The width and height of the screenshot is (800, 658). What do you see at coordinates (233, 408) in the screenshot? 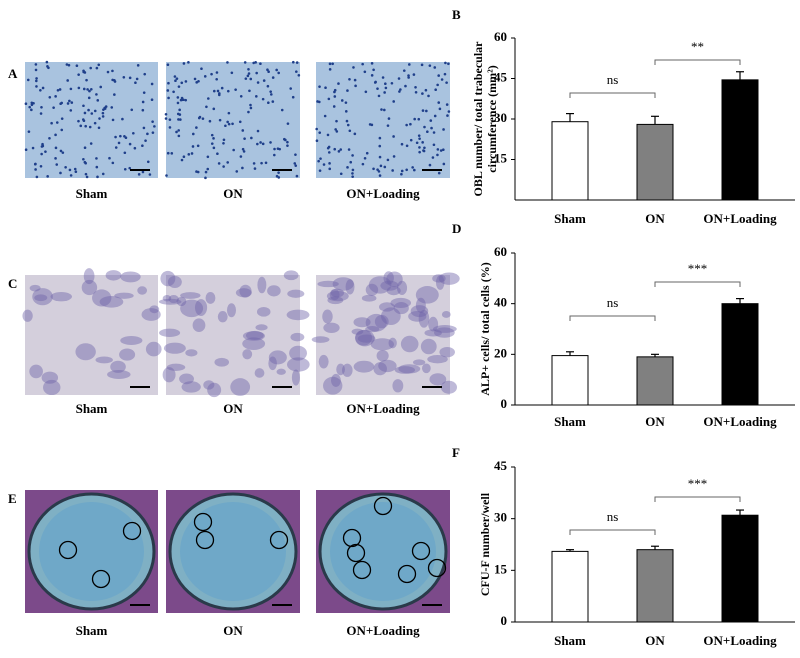
I see `image-caption: ON` at bounding box center [233, 408].